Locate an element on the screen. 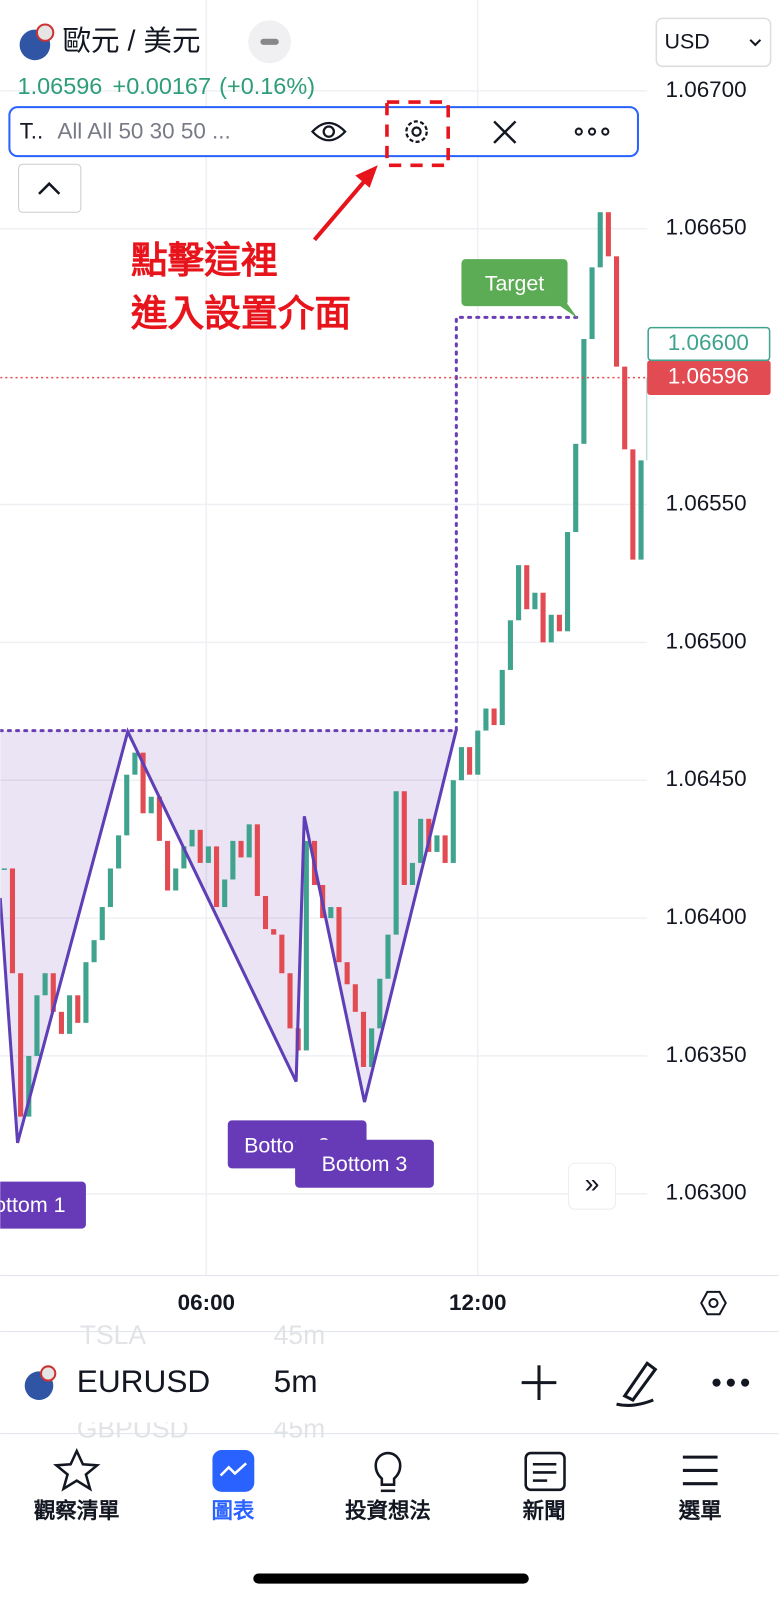 This screenshot has width=779, height=1600. x-tick-label: 12:00 is located at coordinates (477, 1302).